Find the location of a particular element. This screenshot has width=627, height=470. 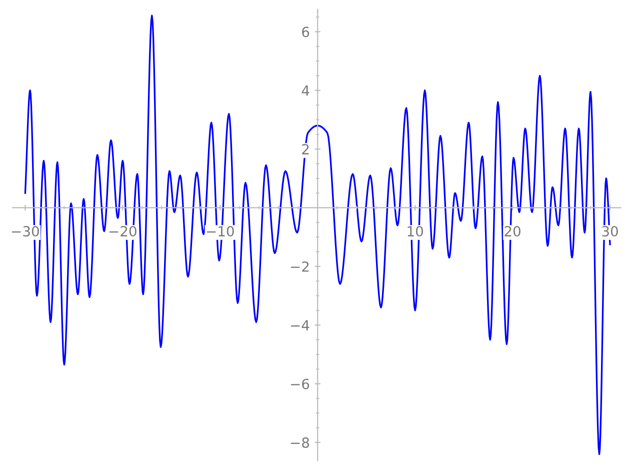

x-tick-label: −20 is located at coordinates (122, 231).